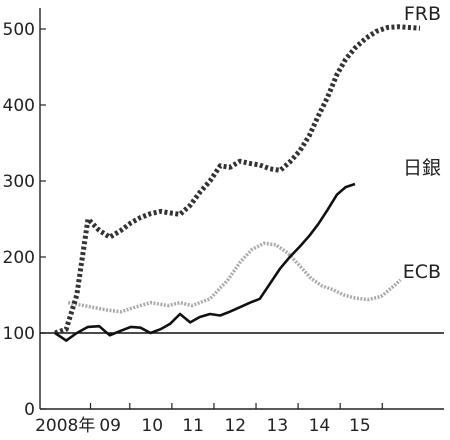 The height and width of the screenshot is (440, 450). I want to click on x-tick-label: 11, so click(193, 426).